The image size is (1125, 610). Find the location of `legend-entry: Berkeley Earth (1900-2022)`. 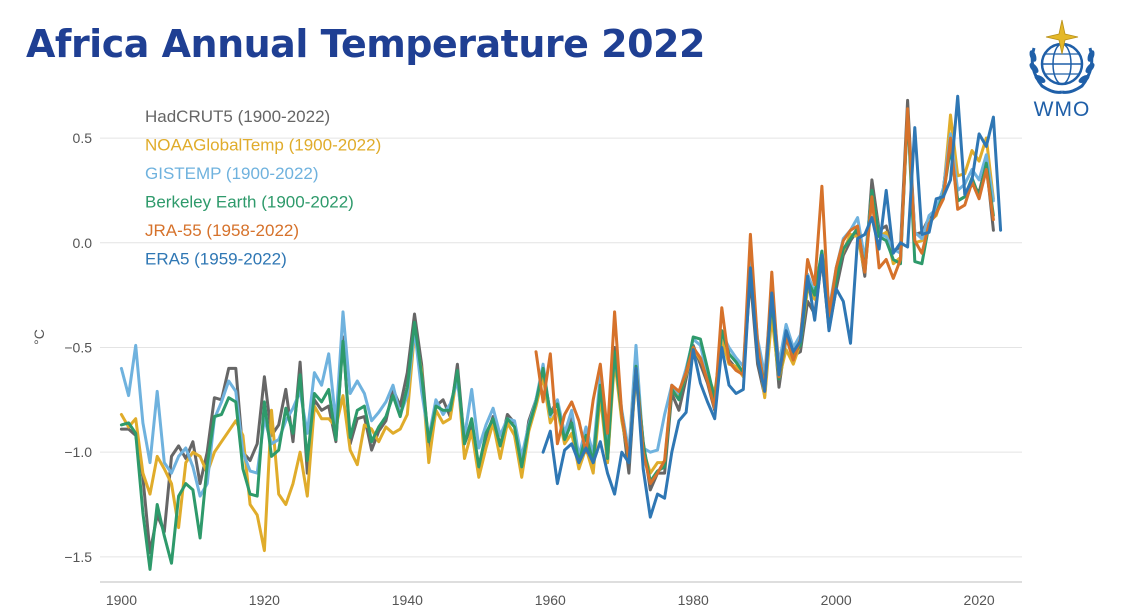

legend-entry: Berkeley Earth (1900-2022) is located at coordinates (249, 202).